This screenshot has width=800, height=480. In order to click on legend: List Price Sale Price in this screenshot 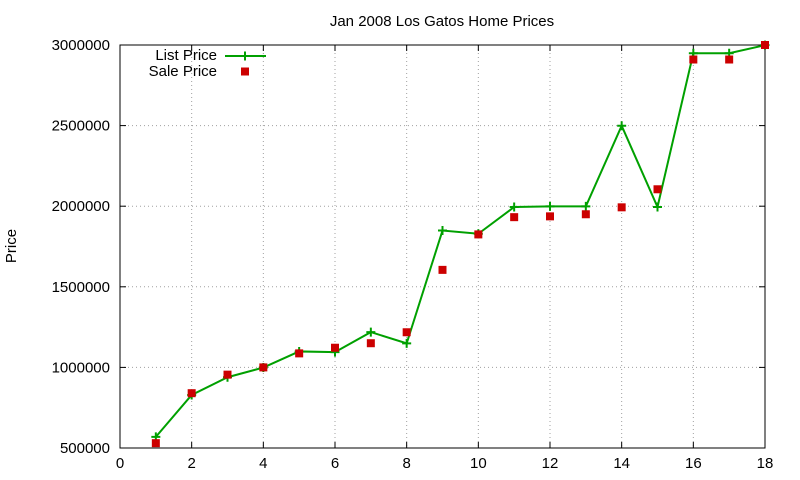, I will do `click(207, 63)`.